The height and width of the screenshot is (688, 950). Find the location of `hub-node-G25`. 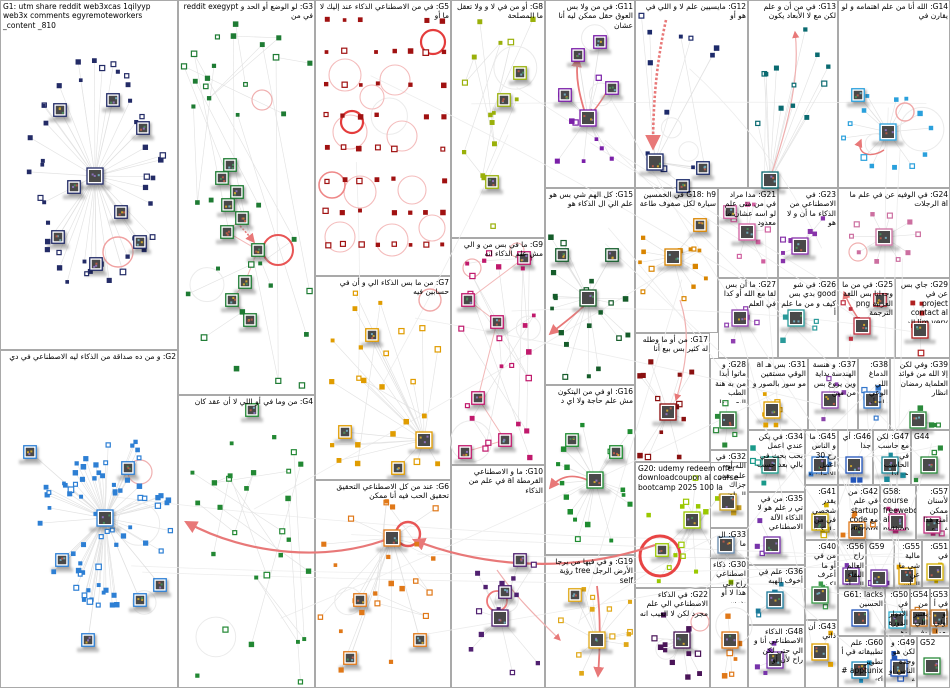

hub-node-G25 is located at coordinates (862, 326).